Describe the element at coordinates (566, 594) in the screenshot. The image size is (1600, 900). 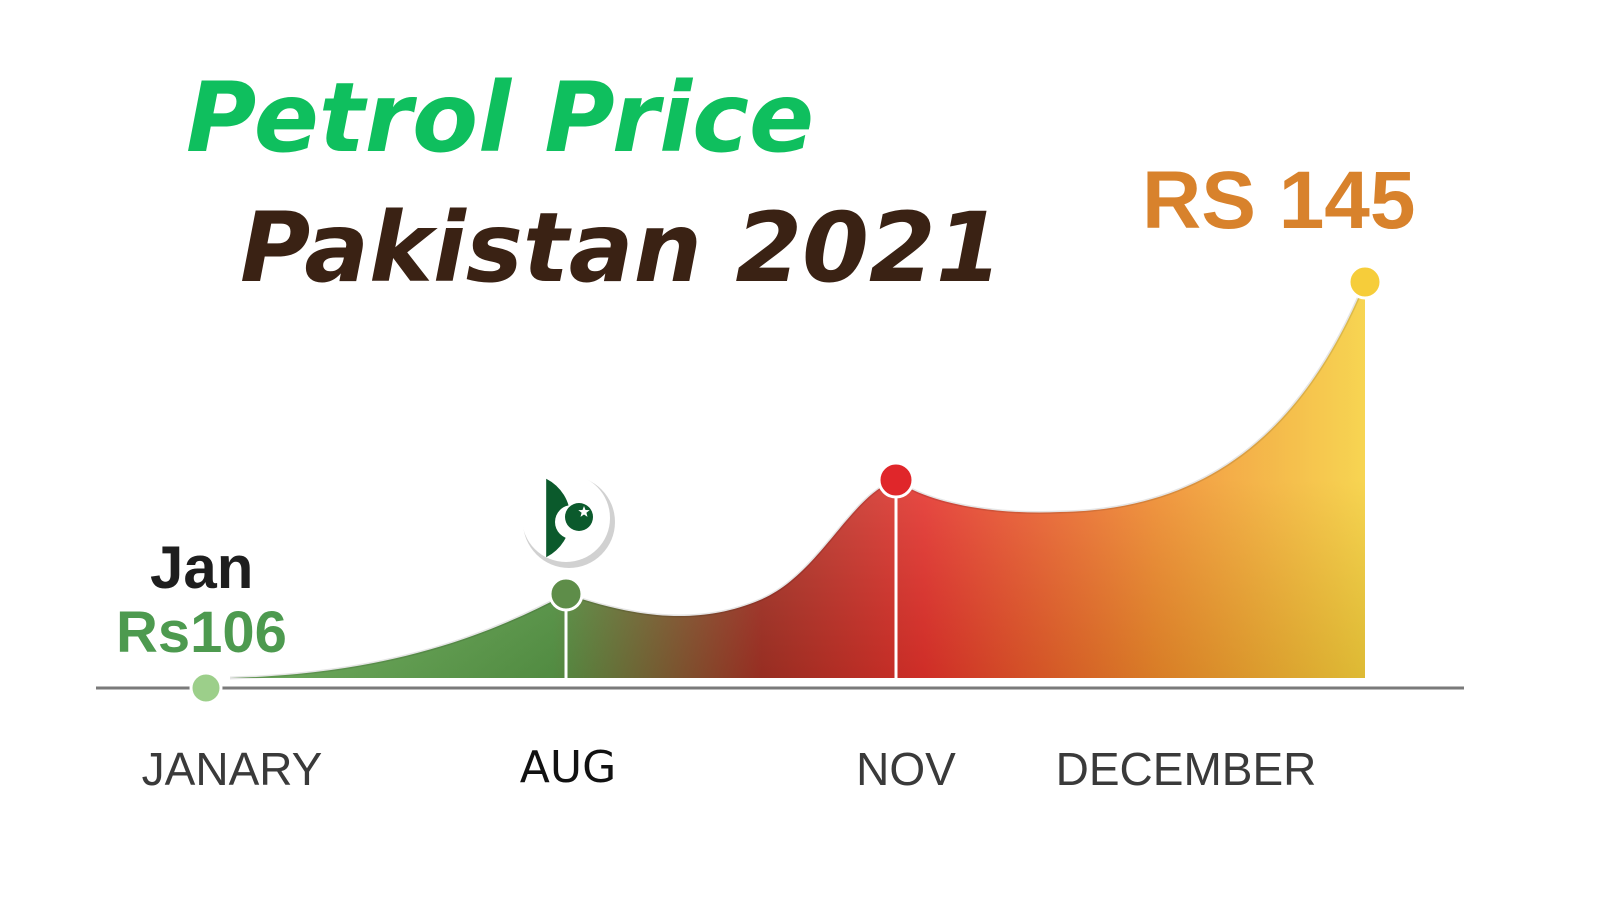
I see `data-point-aug` at that location.